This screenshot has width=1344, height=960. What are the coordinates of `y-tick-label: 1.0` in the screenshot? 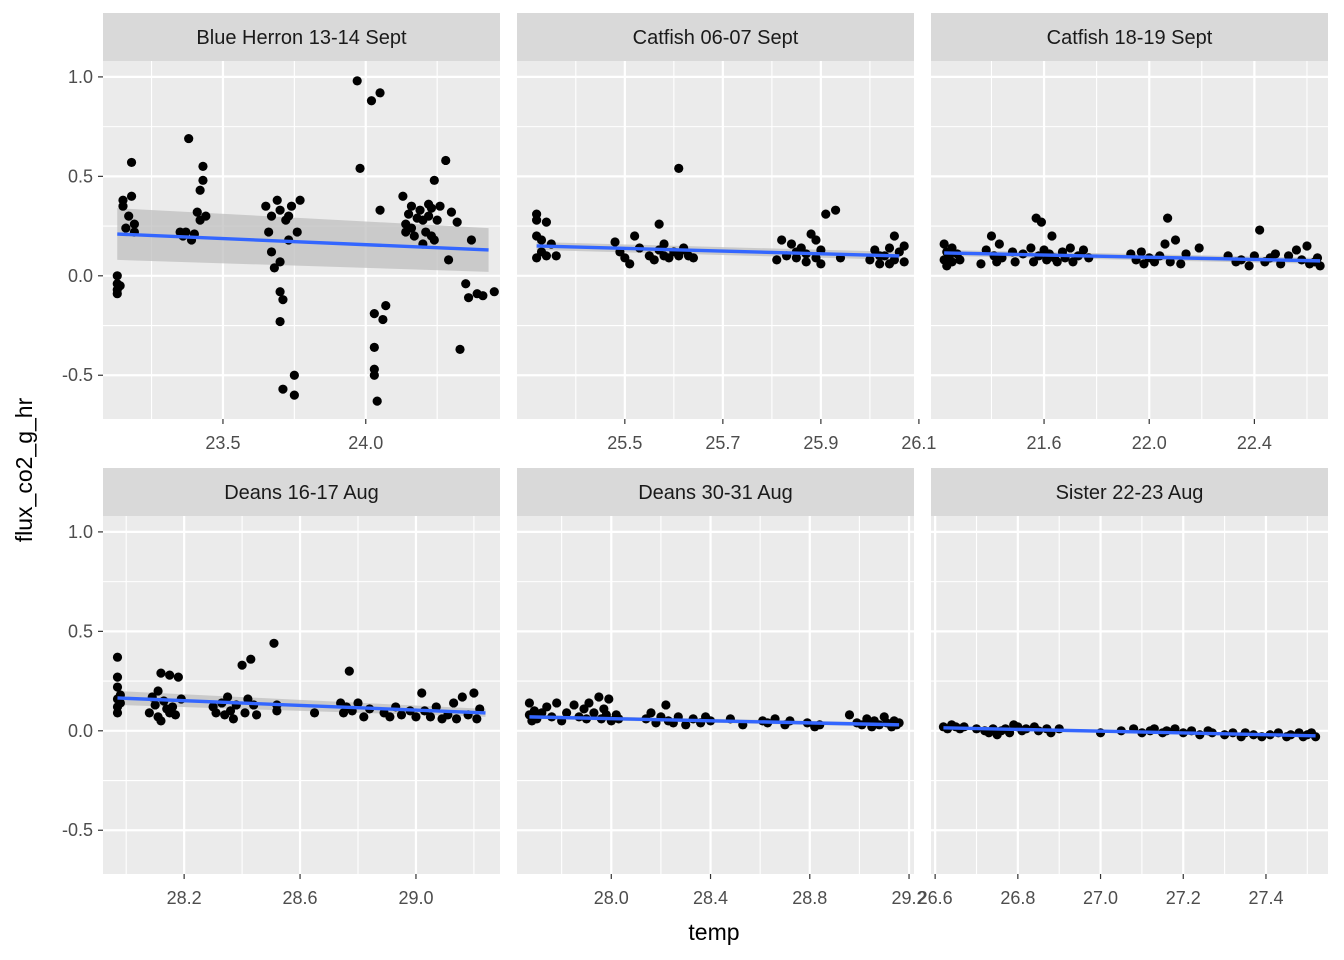 It's located at (80, 77).